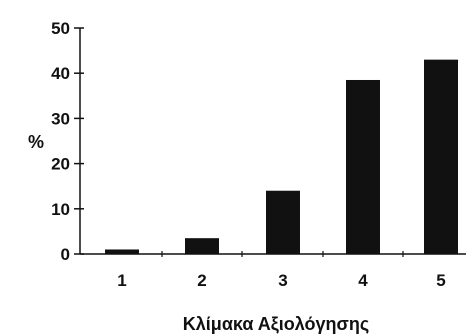  Describe the element at coordinates (281, 270) in the screenshot. I see `x-axis-ticks: 1 2 3 4 5` at that location.